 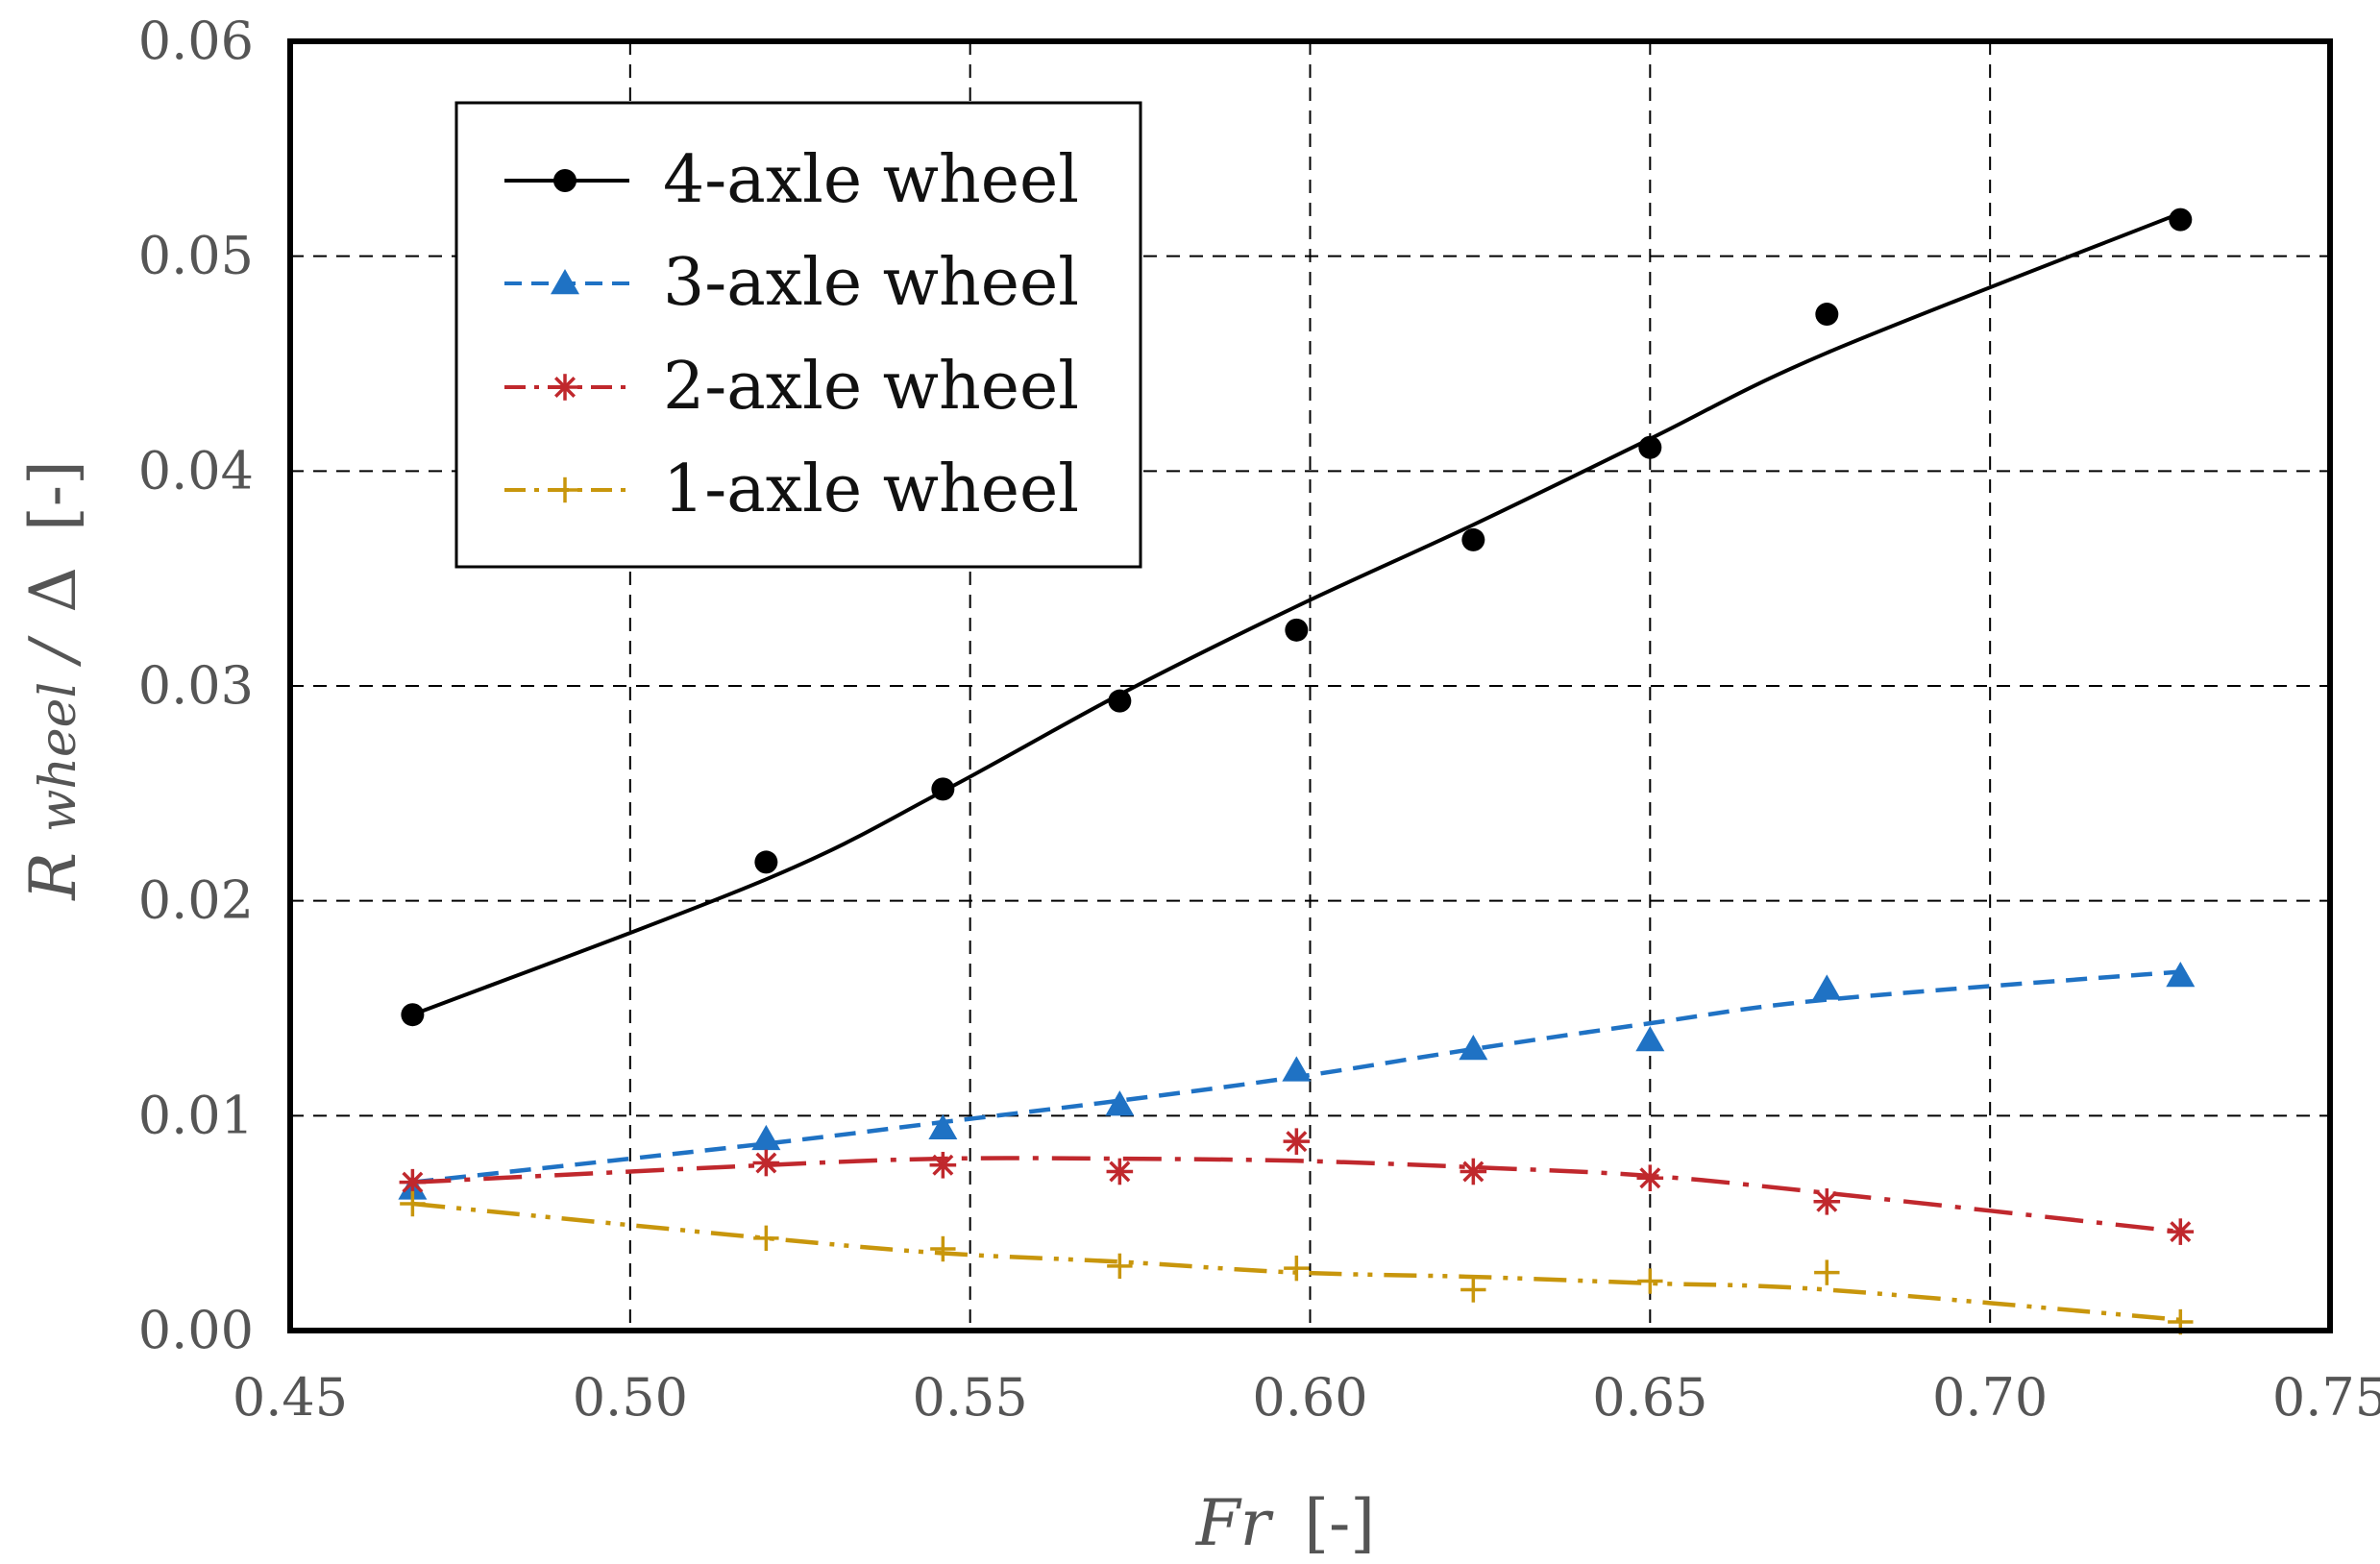 What do you see at coordinates (971, 1398) in the screenshot?
I see `x-tick-label: 0.55` at bounding box center [971, 1398].